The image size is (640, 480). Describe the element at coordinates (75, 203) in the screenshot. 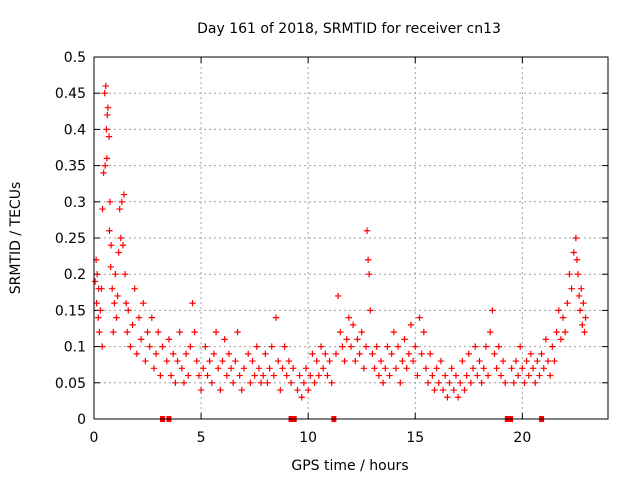

I see `y-tick-label: 0.3` at that location.